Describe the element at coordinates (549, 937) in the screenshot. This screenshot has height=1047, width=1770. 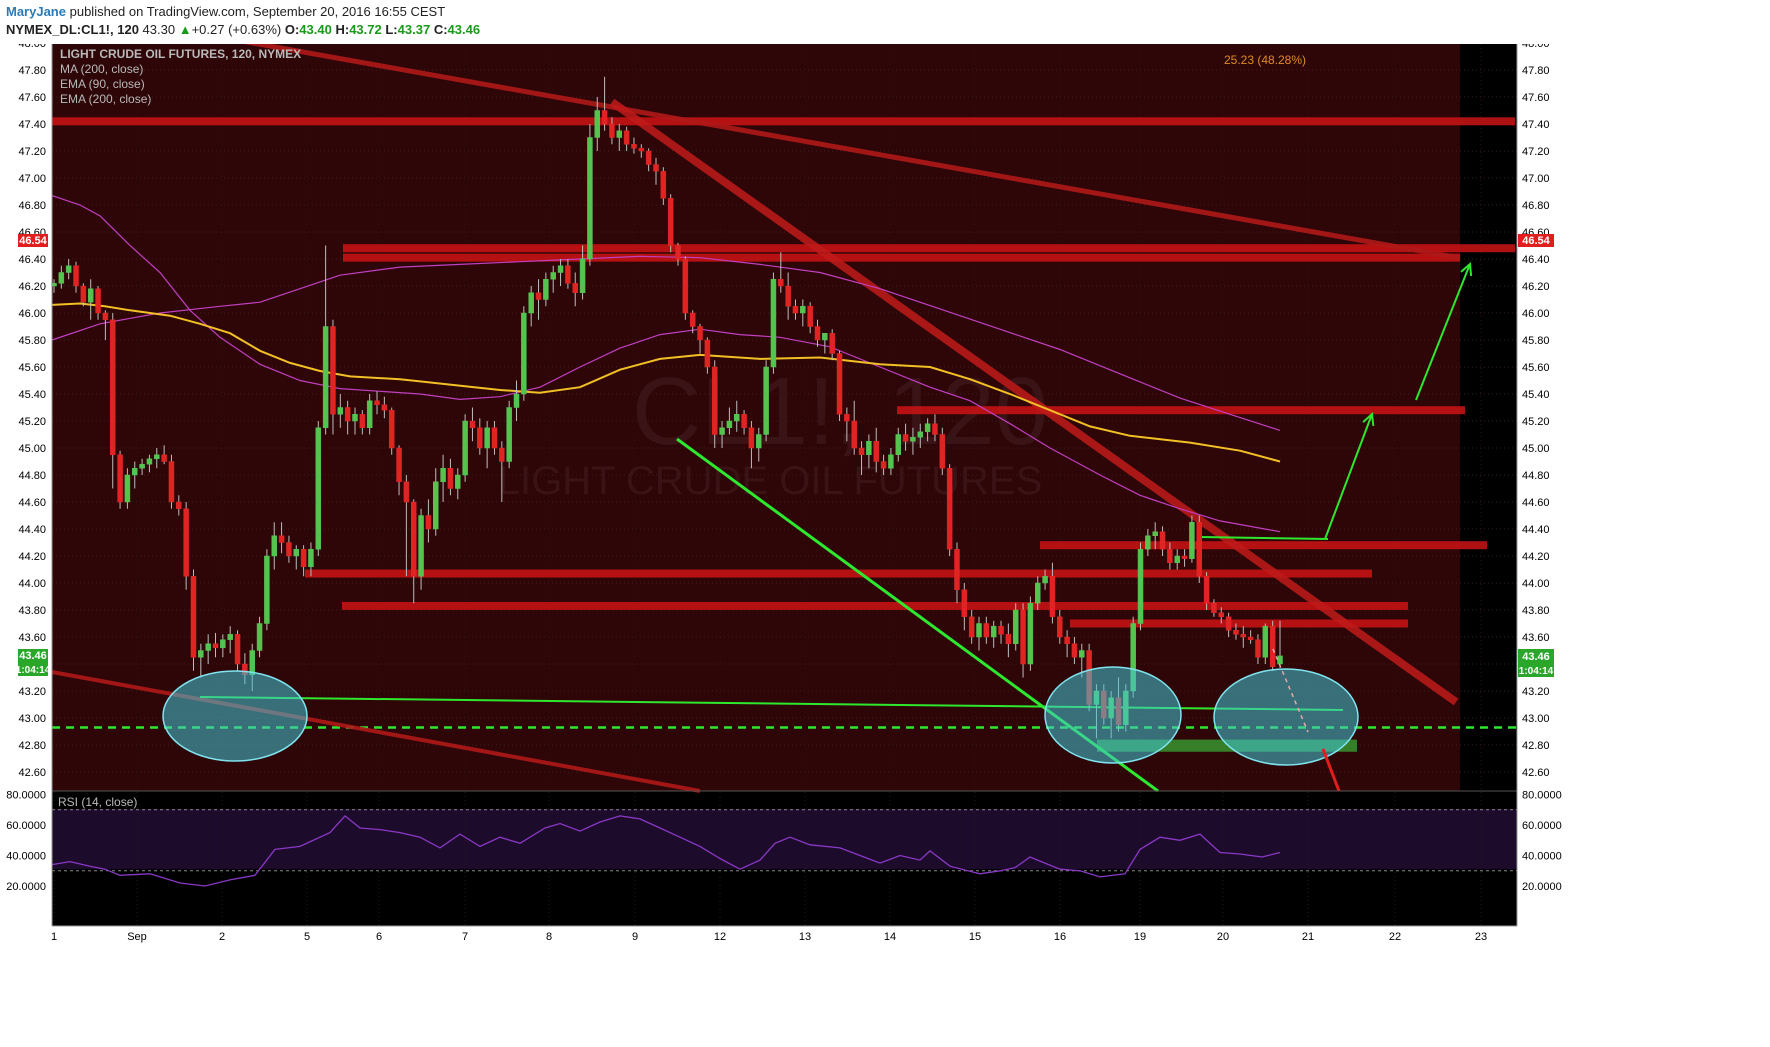
I see `x-tick-label: 8` at that location.